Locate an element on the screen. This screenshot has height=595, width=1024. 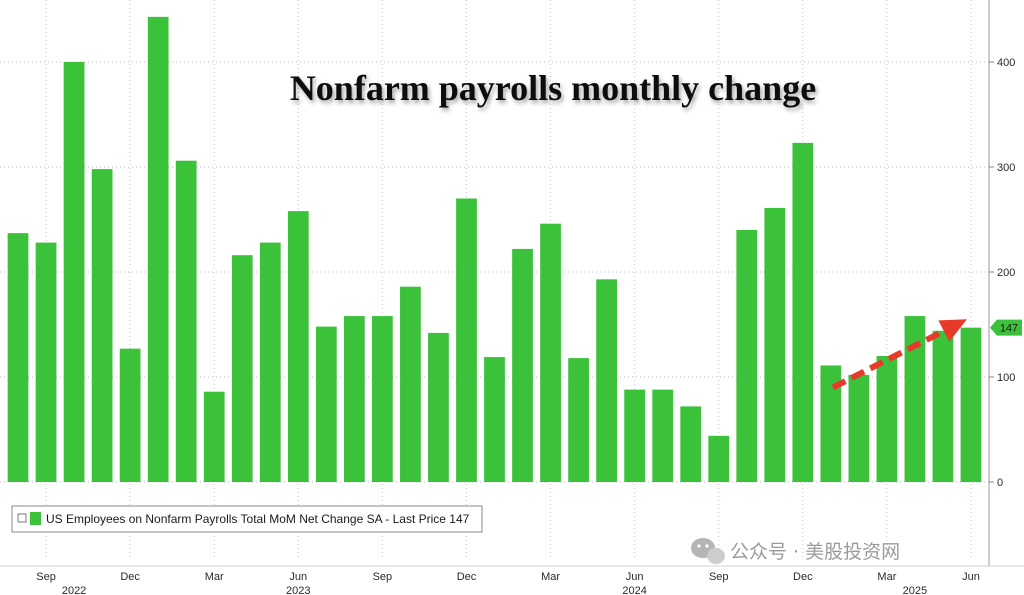
trend-arrow is located at coordinates (899, 355).